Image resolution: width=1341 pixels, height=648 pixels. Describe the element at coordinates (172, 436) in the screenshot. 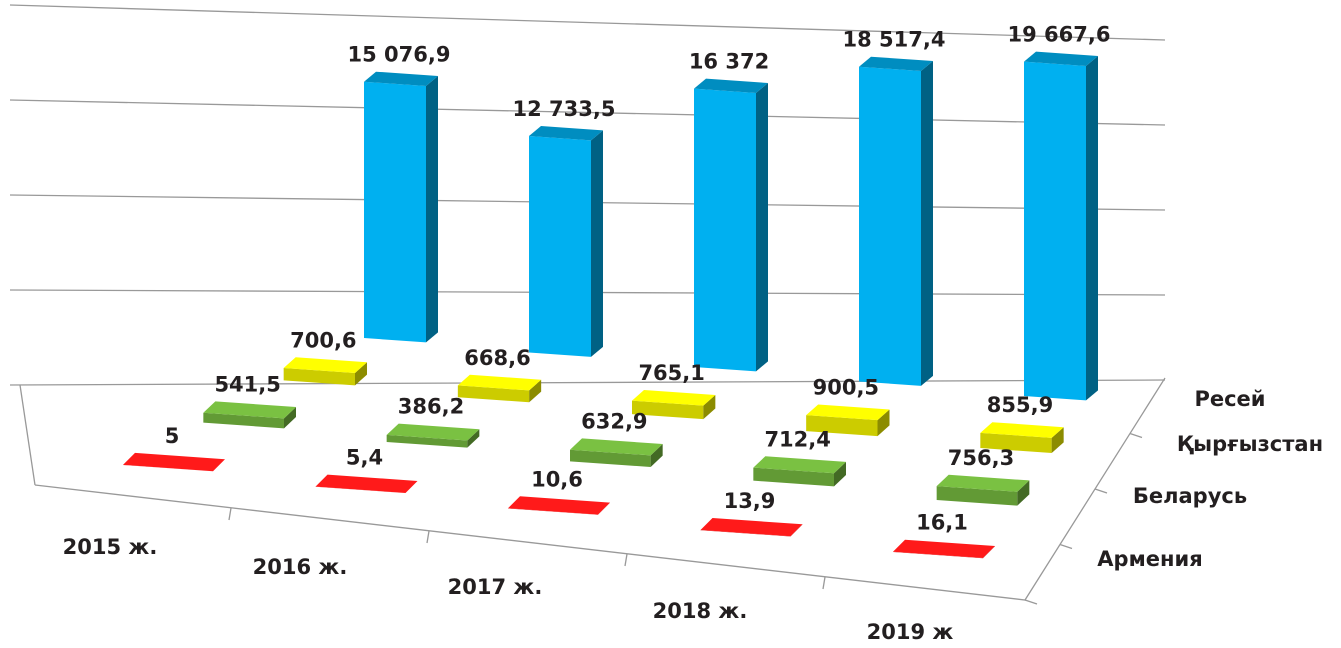

I see `data-label: 5` at that location.